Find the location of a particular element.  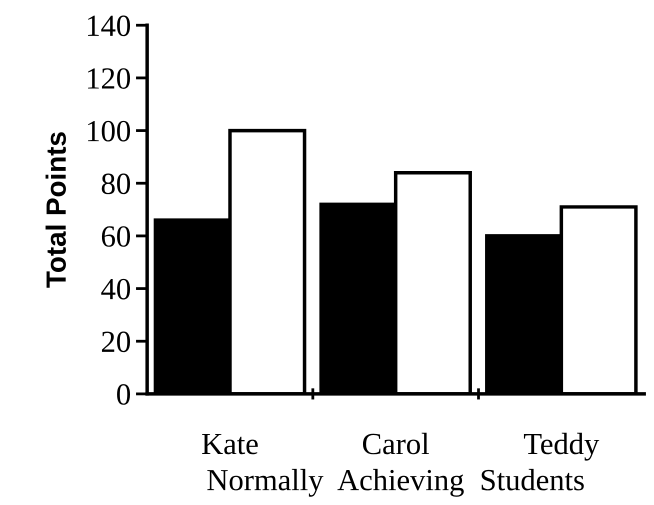

y-tick-label: 40 is located at coordinates (115, 289).